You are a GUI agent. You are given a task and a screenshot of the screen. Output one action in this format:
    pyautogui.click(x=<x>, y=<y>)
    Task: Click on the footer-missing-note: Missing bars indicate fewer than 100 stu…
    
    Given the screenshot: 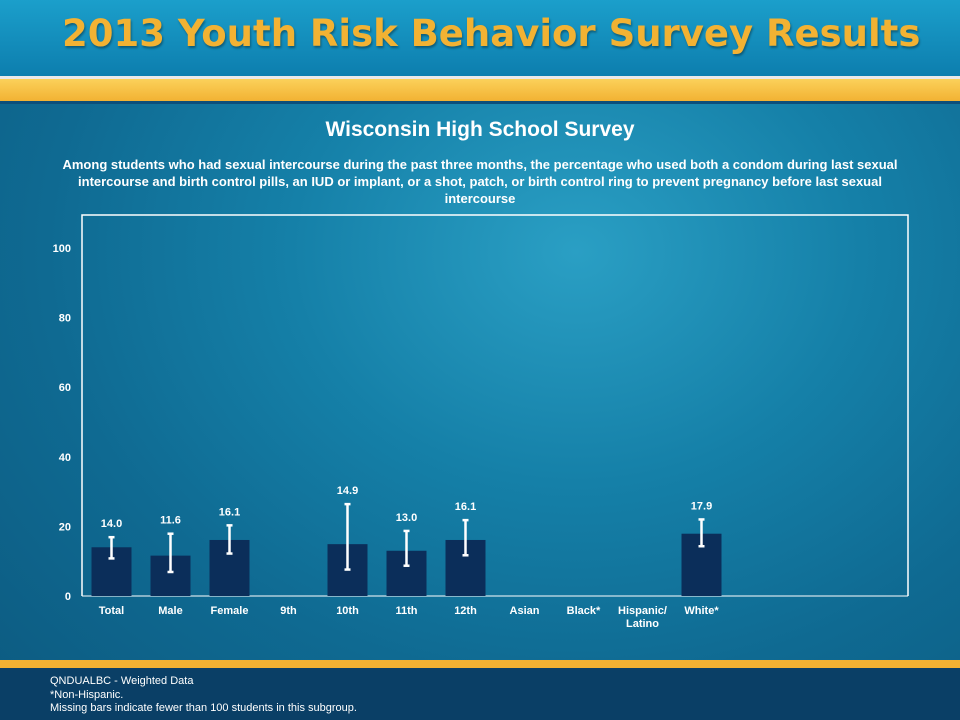 What is the action you would take?
    pyautogui.click(x=203, y=708)
    